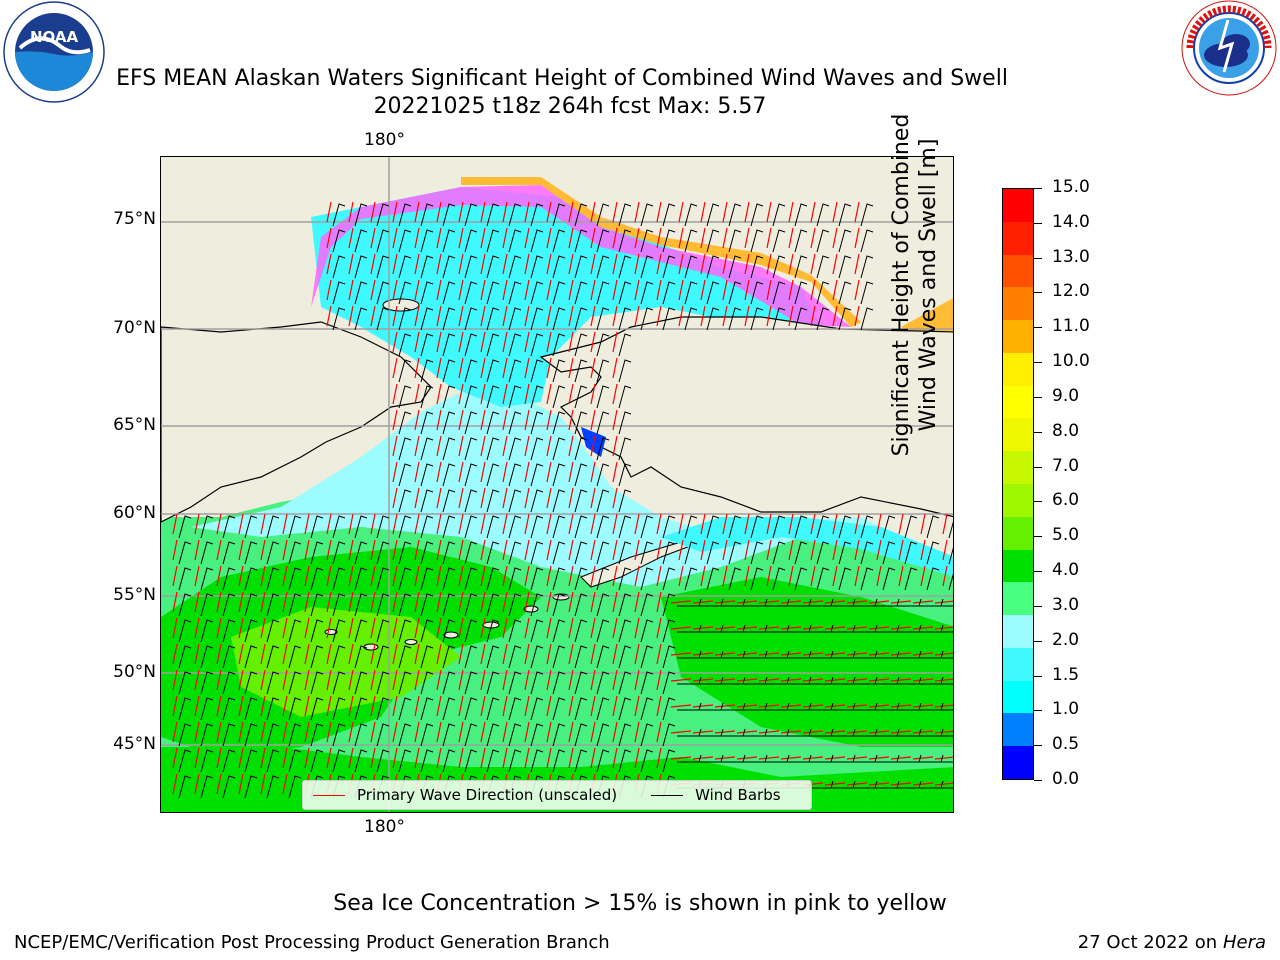  I want to click on noaa-logo-text: NOAA, so click(54, 37).